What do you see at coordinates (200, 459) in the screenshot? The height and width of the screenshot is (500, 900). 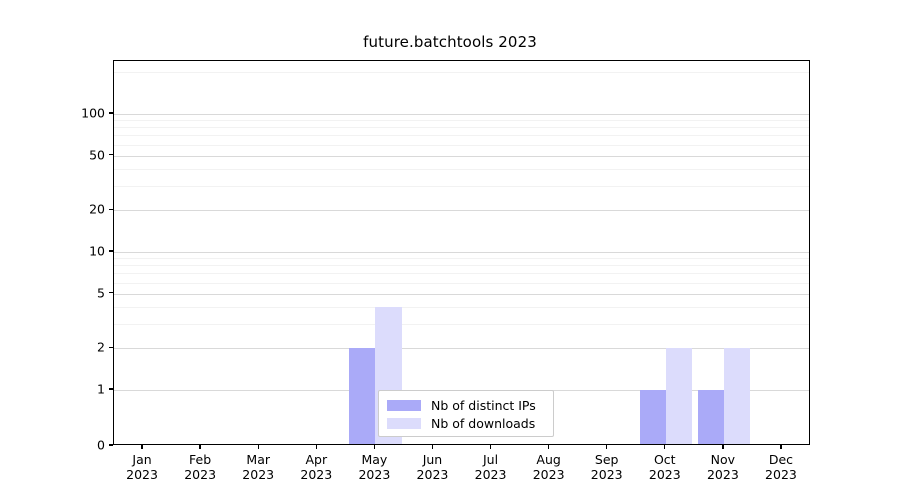 I see `x-tick-month: Feb` at bounding box center [200, 459].